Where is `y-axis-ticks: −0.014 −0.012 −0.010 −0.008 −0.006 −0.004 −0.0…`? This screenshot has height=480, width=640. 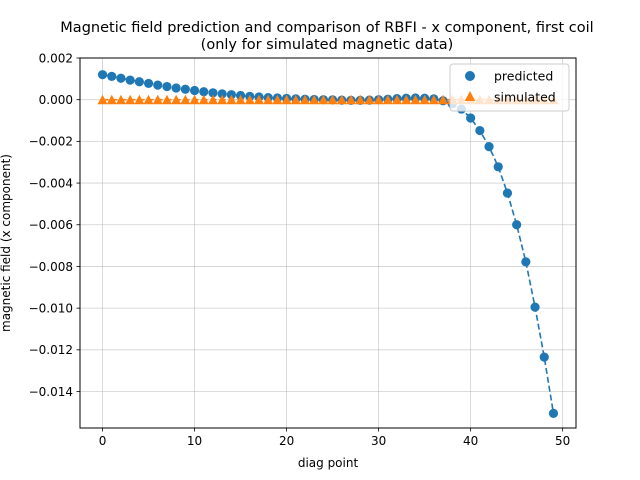 y-axis-ticks: −0.014 −0.012 −0.010 −0.008 −0.006 −0.004 −0.0… is located at coordinates (54, 225).